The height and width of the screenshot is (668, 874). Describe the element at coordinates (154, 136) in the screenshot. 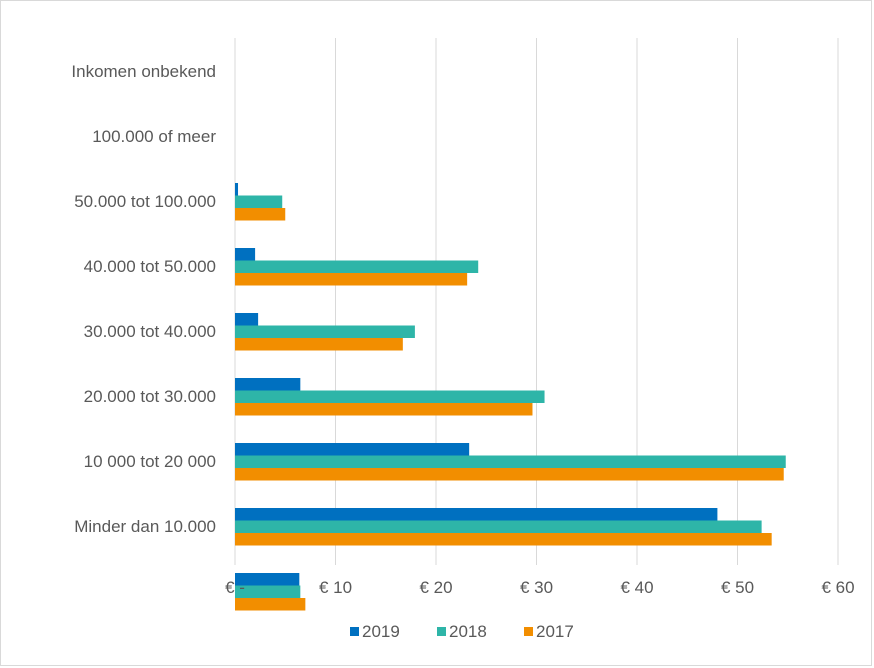

I see `category-label: 100.000 of meer` at that location.